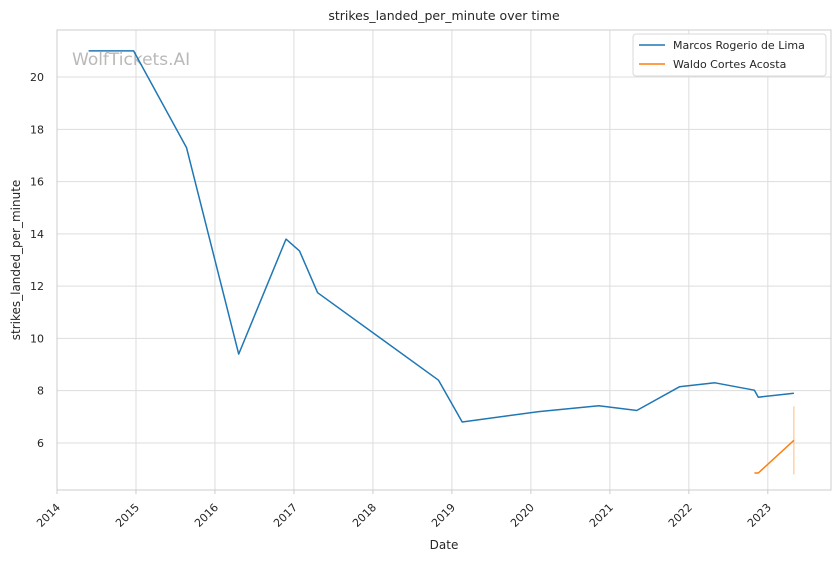 The width and height of the screenshot is (840, 561). Describe the element at coordinates (40, 391) in the screenshot. I see `y-tick-label: 8` at that location.